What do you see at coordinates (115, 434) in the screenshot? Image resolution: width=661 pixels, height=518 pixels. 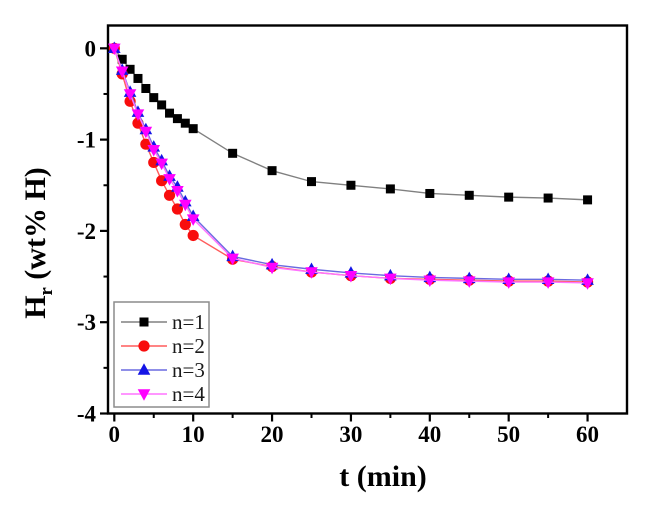 I see `x-axis-tick-label: 0` at bounding box center [115, 434].